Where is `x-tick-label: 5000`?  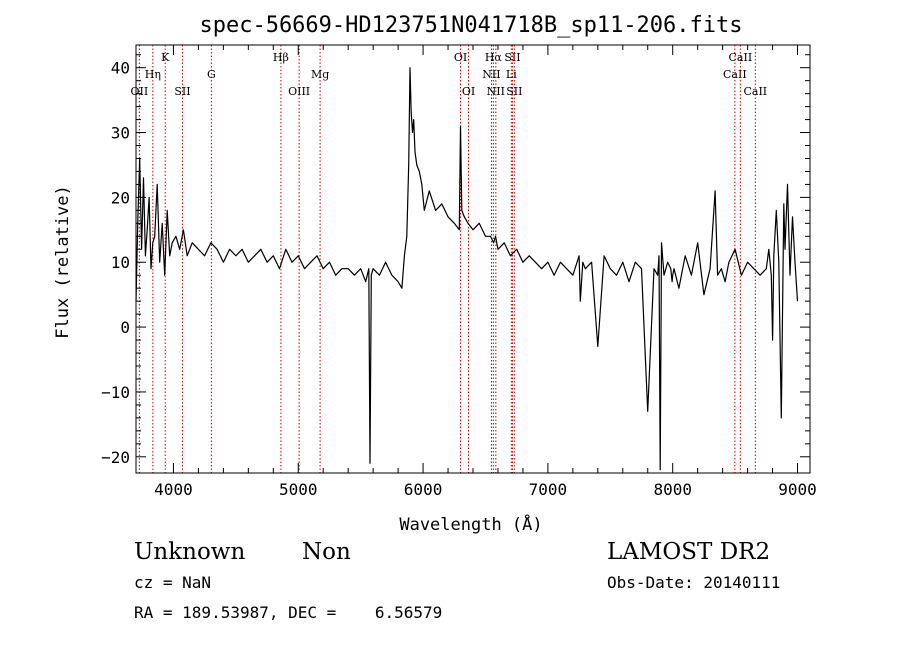 x-tick-label: 5000 is located at coordinates (298, 489).